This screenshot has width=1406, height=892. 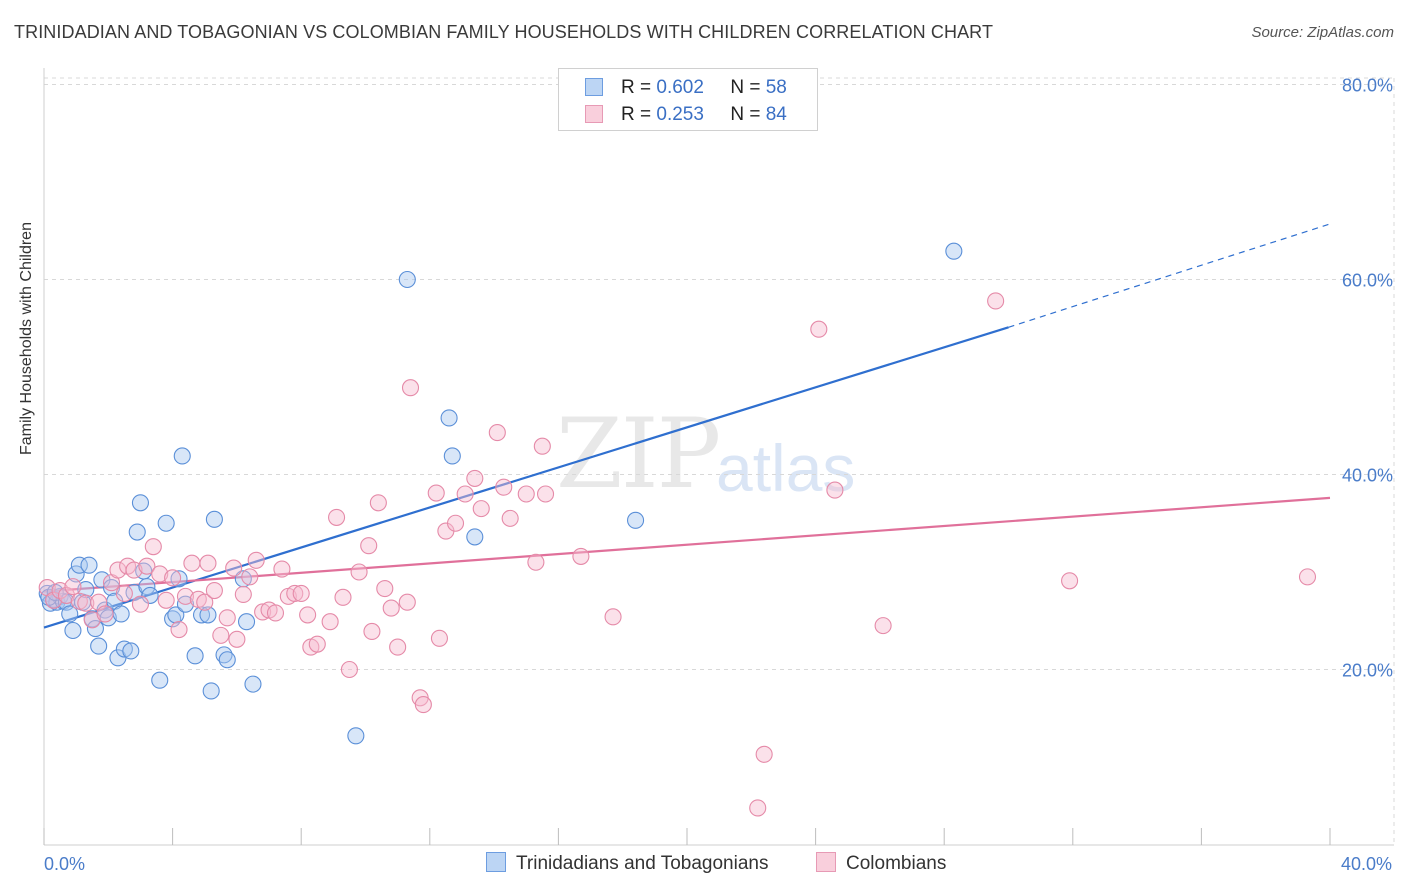 What do you see at coordinates (688, 99) in the screenshot?
I see `correlation-legend: R = 0.602 N = 58 R = 0.253 N = 84` at bounding box center [688, 99].